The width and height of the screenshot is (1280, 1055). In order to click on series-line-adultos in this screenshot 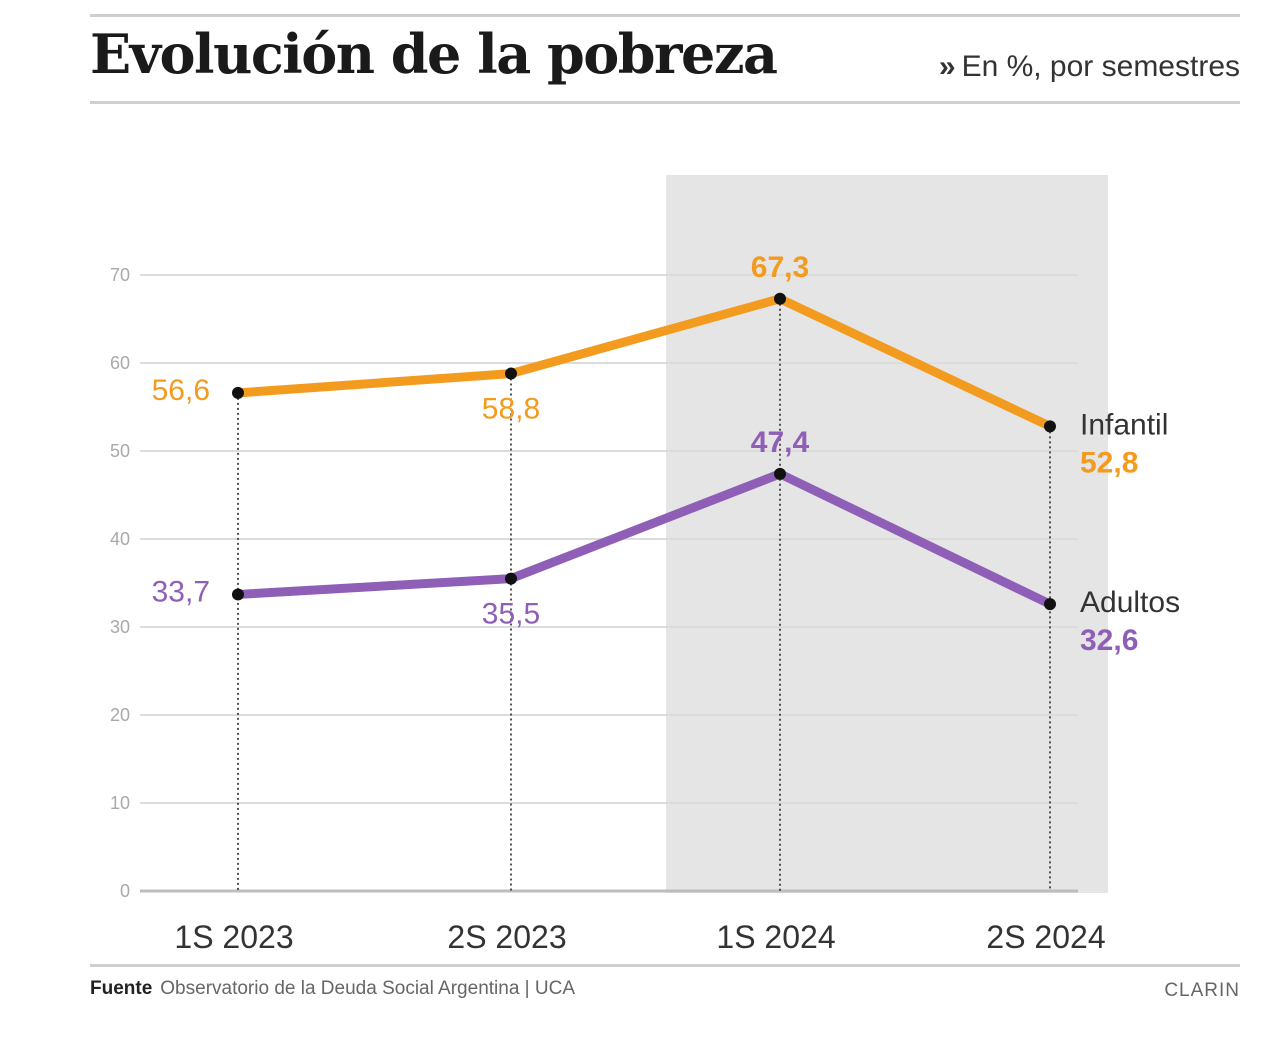, I will do `click(644, 539)`.